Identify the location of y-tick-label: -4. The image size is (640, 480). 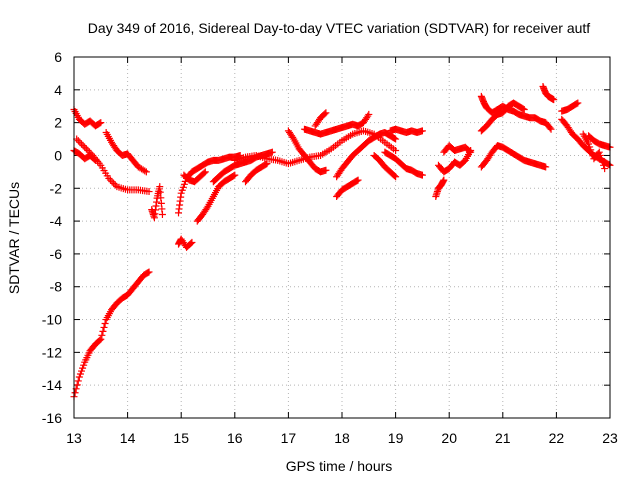
(56, 221).